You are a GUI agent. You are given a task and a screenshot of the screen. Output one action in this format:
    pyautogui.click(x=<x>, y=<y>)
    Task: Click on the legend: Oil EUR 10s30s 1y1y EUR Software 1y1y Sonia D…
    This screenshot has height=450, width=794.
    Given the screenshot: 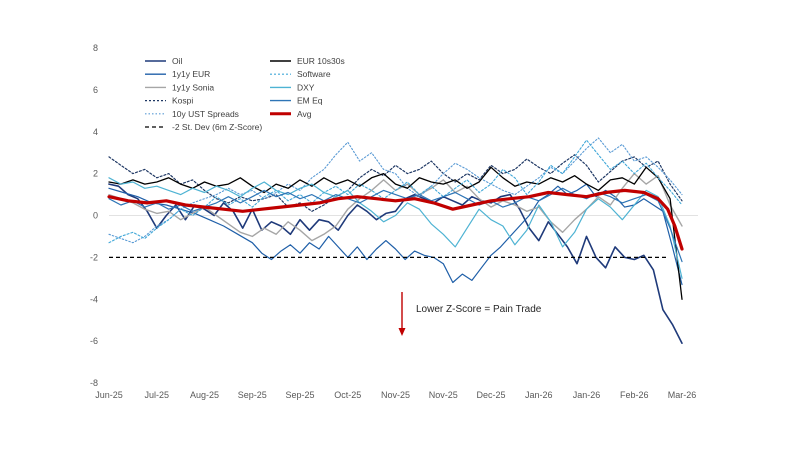 What is the action you would take?
    pyautogui.click(x=245, y=94)
    